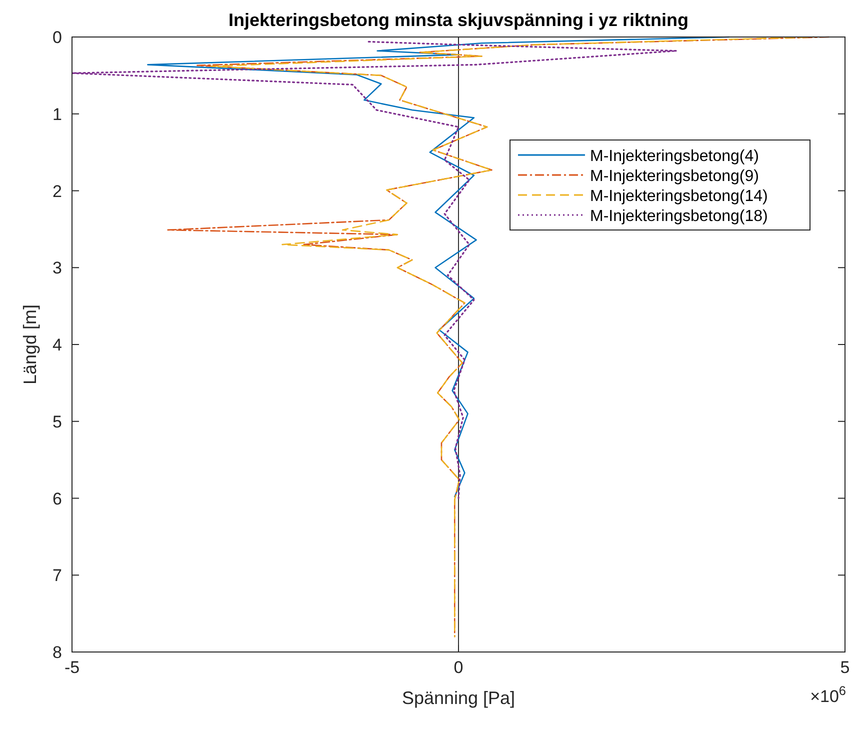 This screenshot has height=735, width=858. What do you see at coordinates (458, 20) in the screenshot?
I see `chart-title: Injekteringsbetong minsta skjuvspänning i yz riktning` at bounding box center [458, 20].